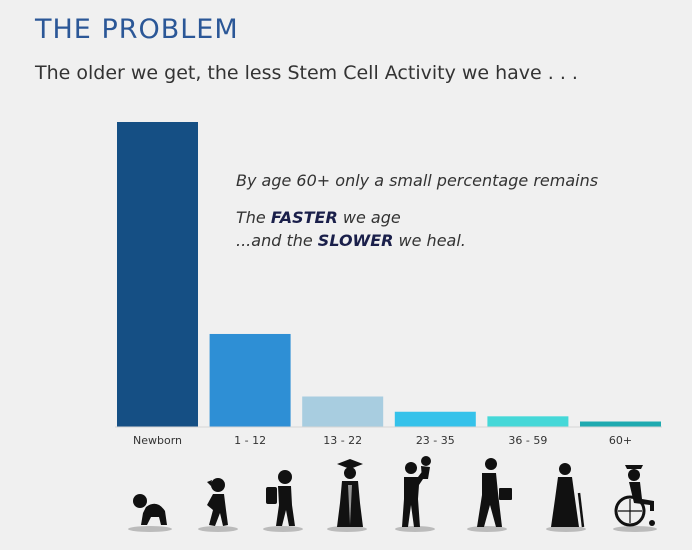 The image size is (692, 550). I want to click on page-title: THE PROBLEM, so click(137, 29).